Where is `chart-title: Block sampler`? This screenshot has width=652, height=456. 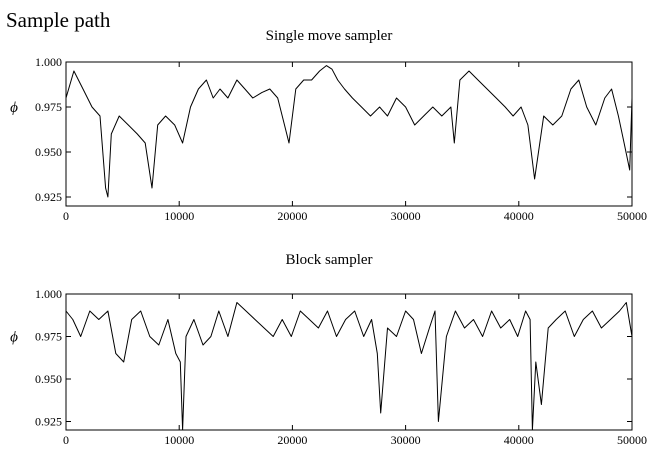
chart-title: Block sampler is located at coordinates (328, 260).